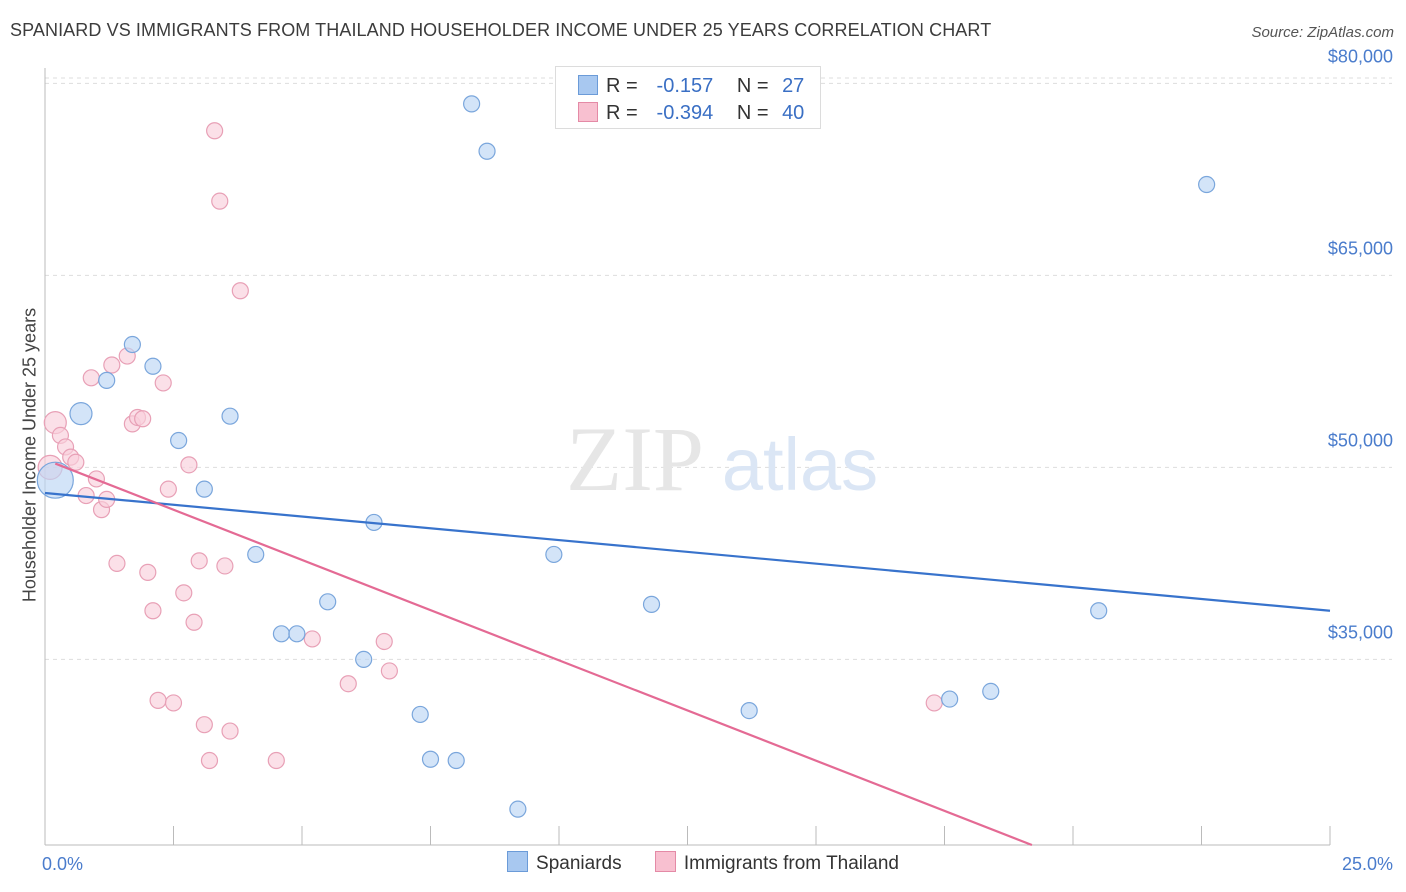  Describe the element at coordinates (685, 86) in the screenshot. I see `legend-r-value: -0.157` at that location.